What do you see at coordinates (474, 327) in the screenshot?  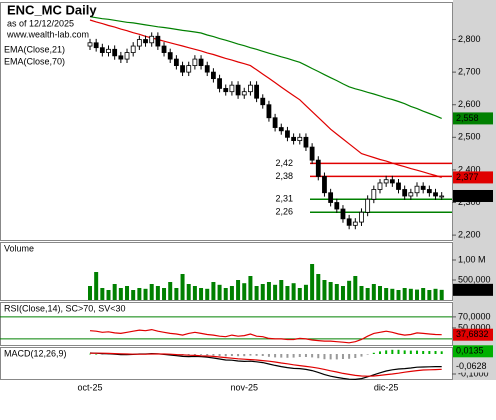 I see `y-tick-label: 50,0000` at bounding box center [474, 327].